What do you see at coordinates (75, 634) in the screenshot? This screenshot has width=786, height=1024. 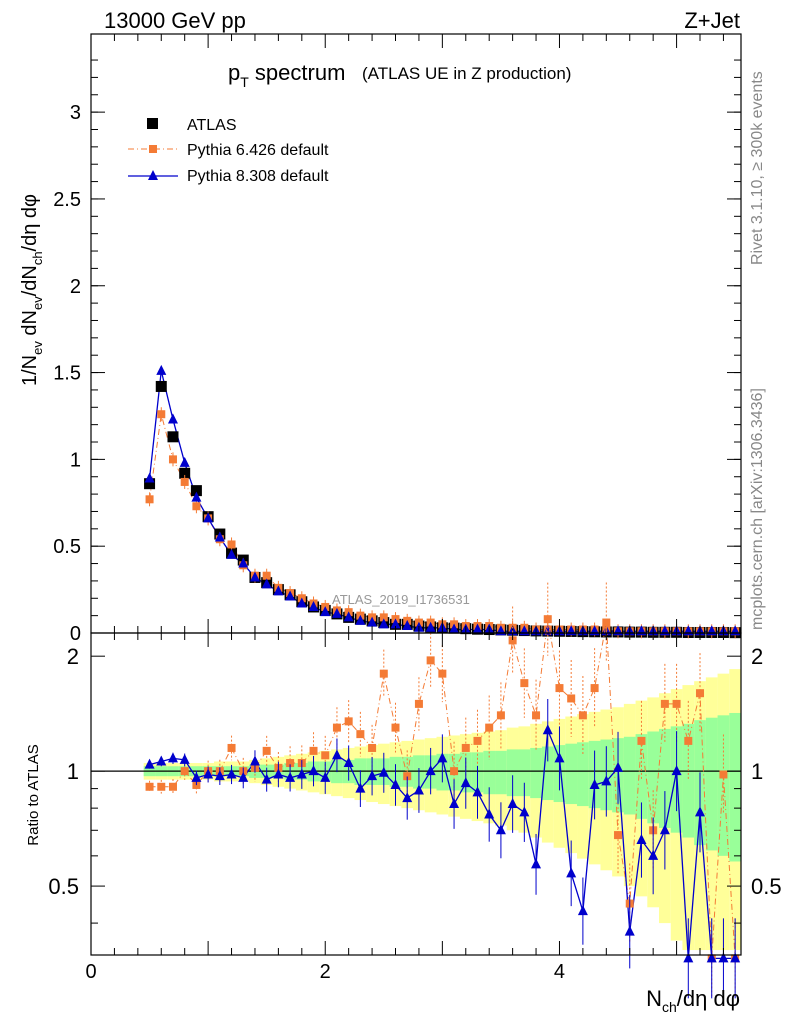 I see `main-ytick-label: 0` at bounding box center [75, 634].